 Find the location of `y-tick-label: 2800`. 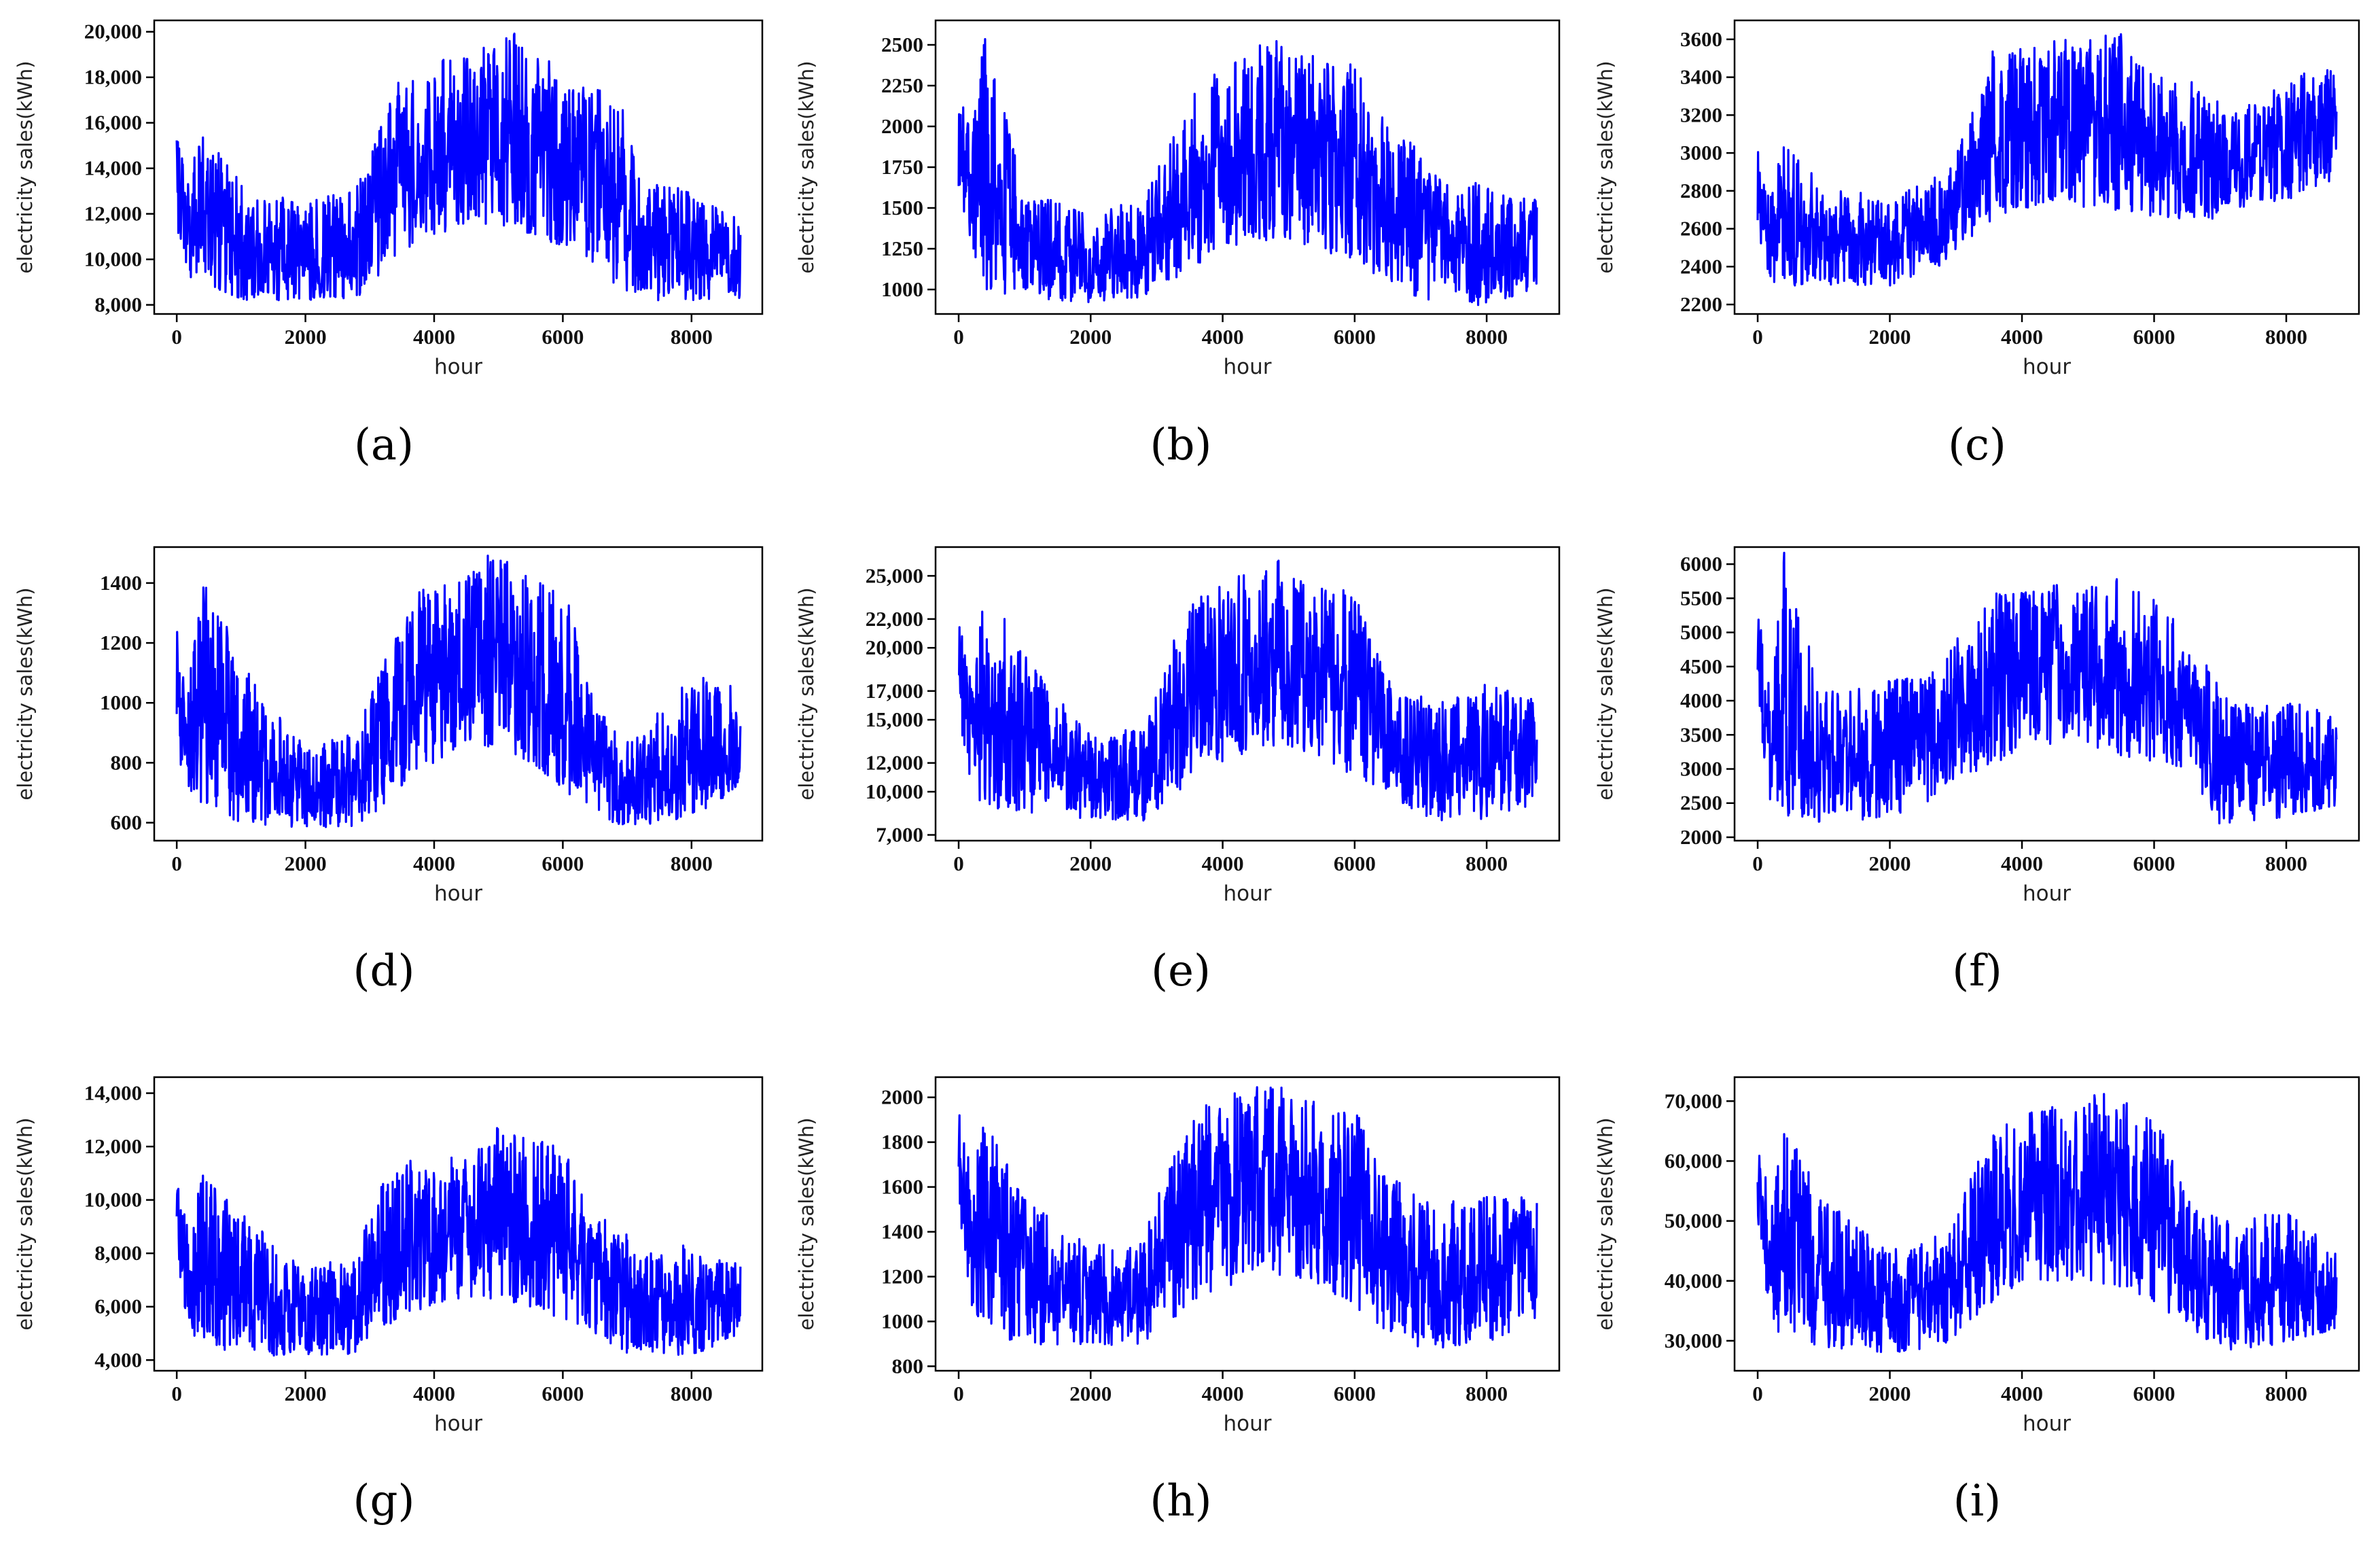

y-tick-label: 2800 is located at coordinates (1701, 191).